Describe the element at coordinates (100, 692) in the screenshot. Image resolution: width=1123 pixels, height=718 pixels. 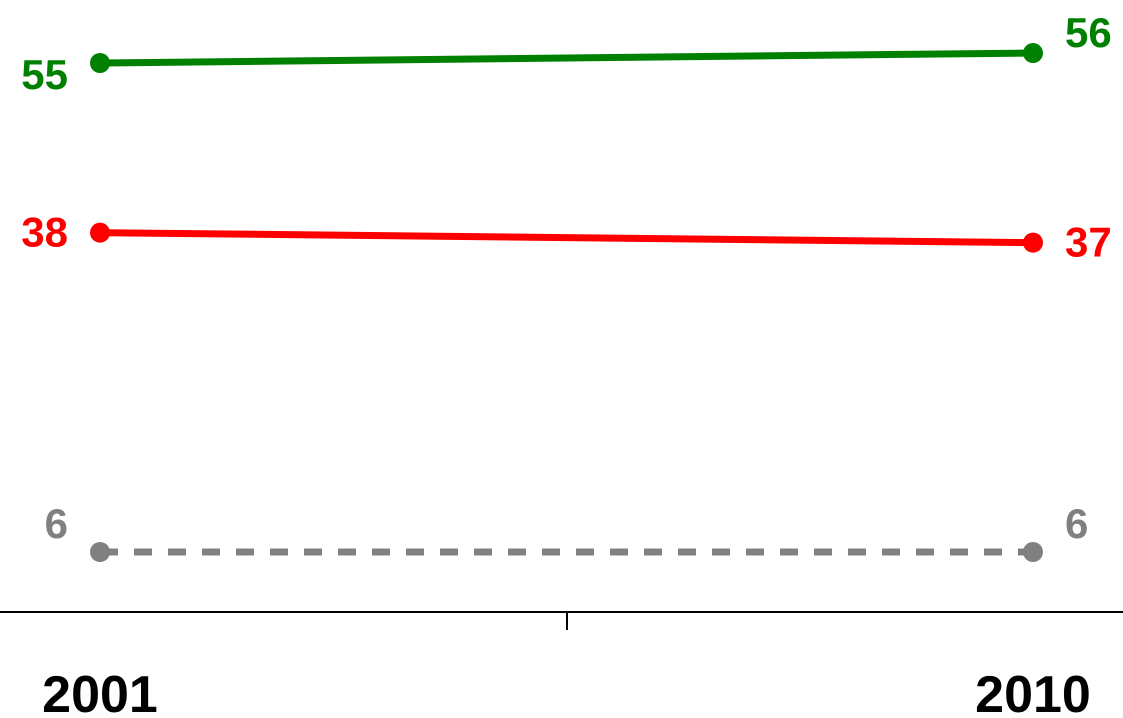
I see `x-tick-label-start: 2001` at that location.